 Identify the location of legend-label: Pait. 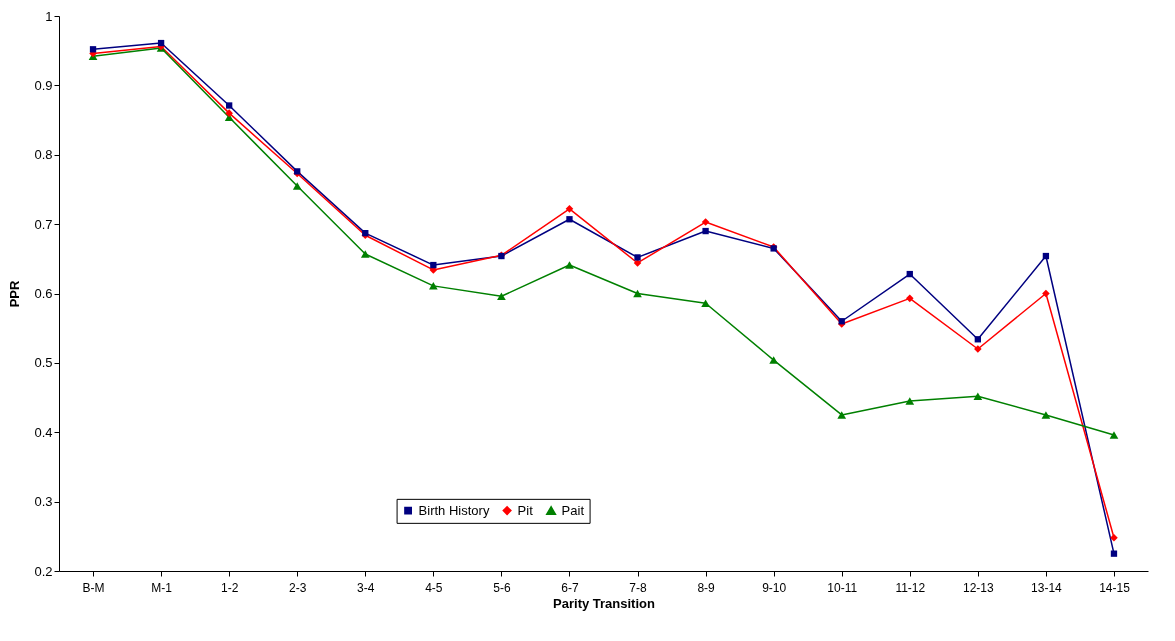
(573, 510).